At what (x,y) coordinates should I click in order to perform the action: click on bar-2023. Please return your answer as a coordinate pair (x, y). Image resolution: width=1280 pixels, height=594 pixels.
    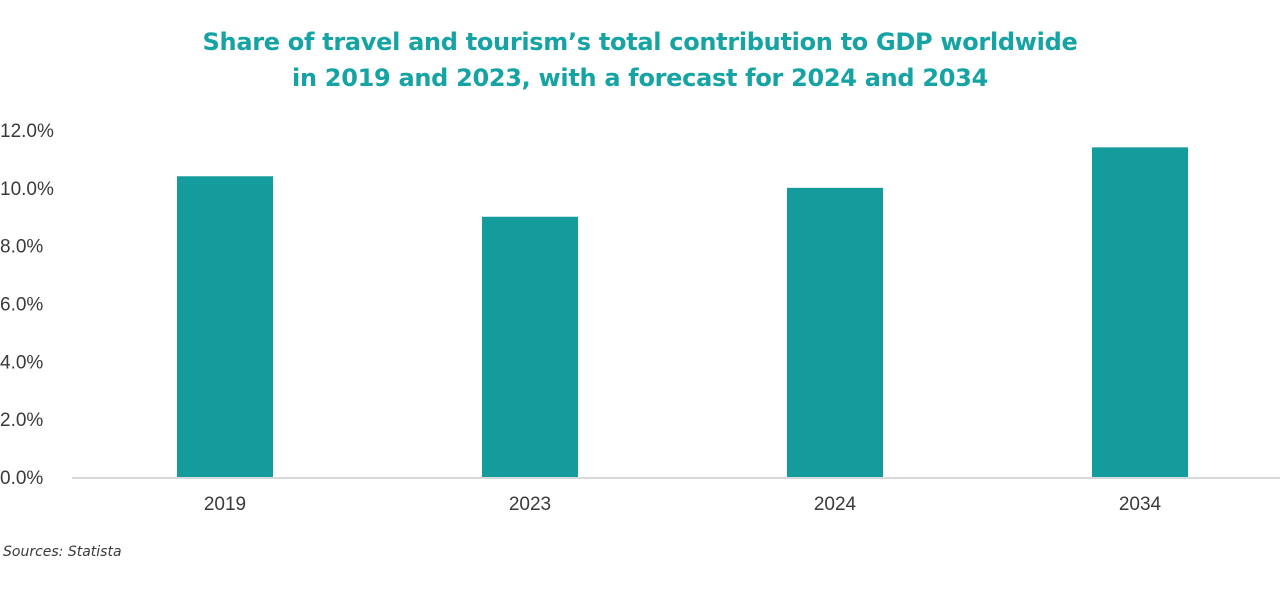
    Looking at the image, I should click on (530, 346).